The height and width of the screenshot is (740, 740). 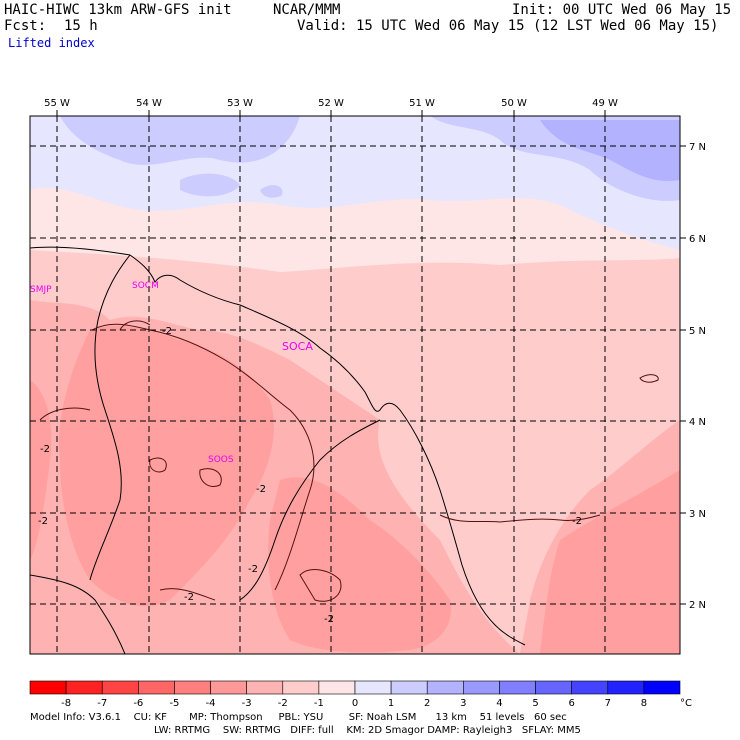 I want to click on colorbar-ticks: -8 -7 -6 -5 -4 -3 -2 -1 0 1 2 3 4 5 6 7 8, so click(x=354, y=703).